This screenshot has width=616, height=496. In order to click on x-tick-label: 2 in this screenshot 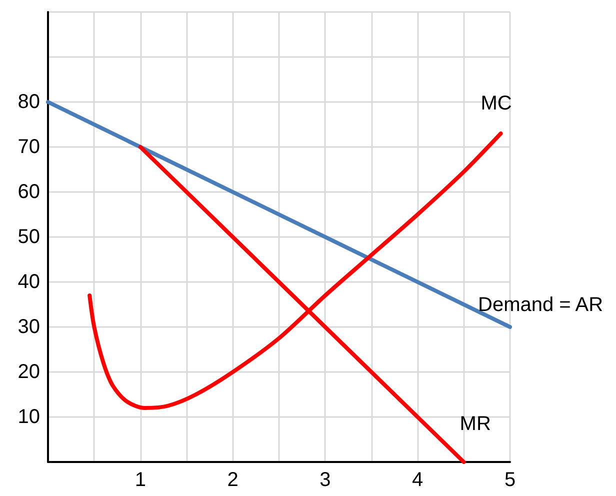, I will do `click(232, 480)`.